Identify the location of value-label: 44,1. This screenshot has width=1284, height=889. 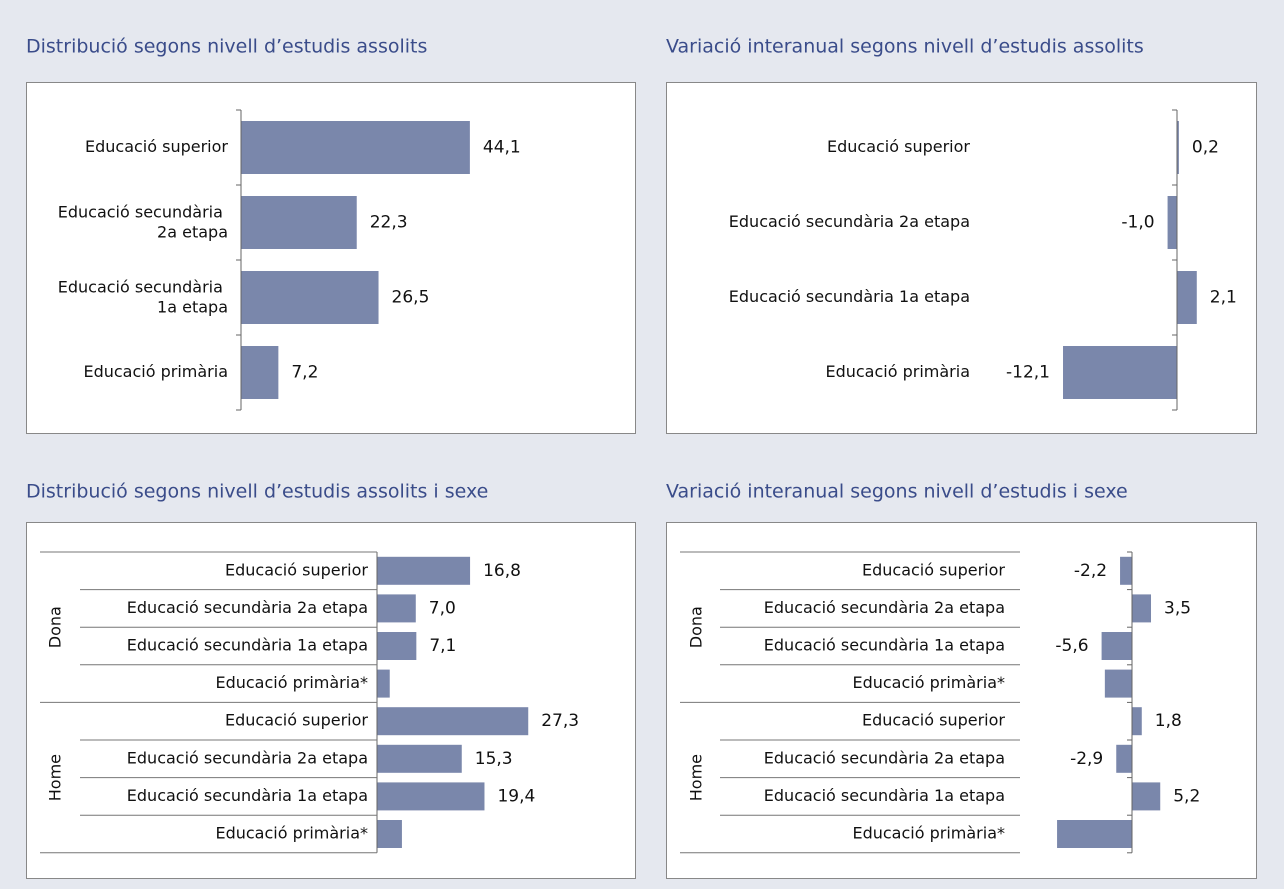
(502, 148).